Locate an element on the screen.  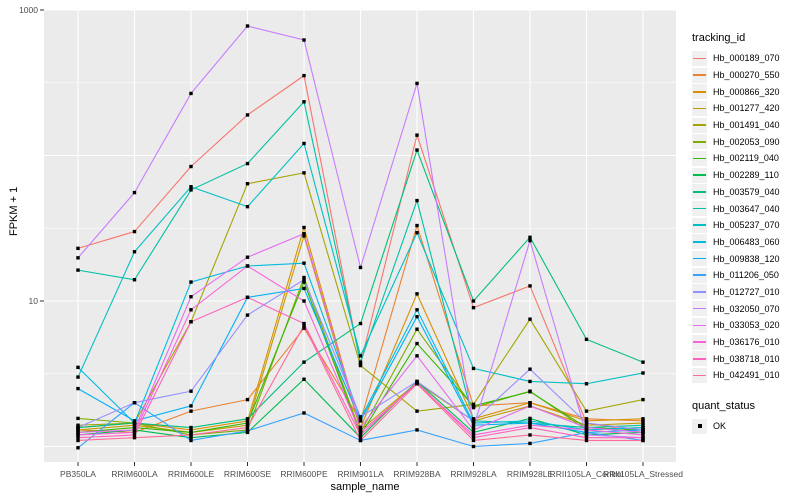
legend-item: Hb_009838_120 is located at coordinates (745, 258).